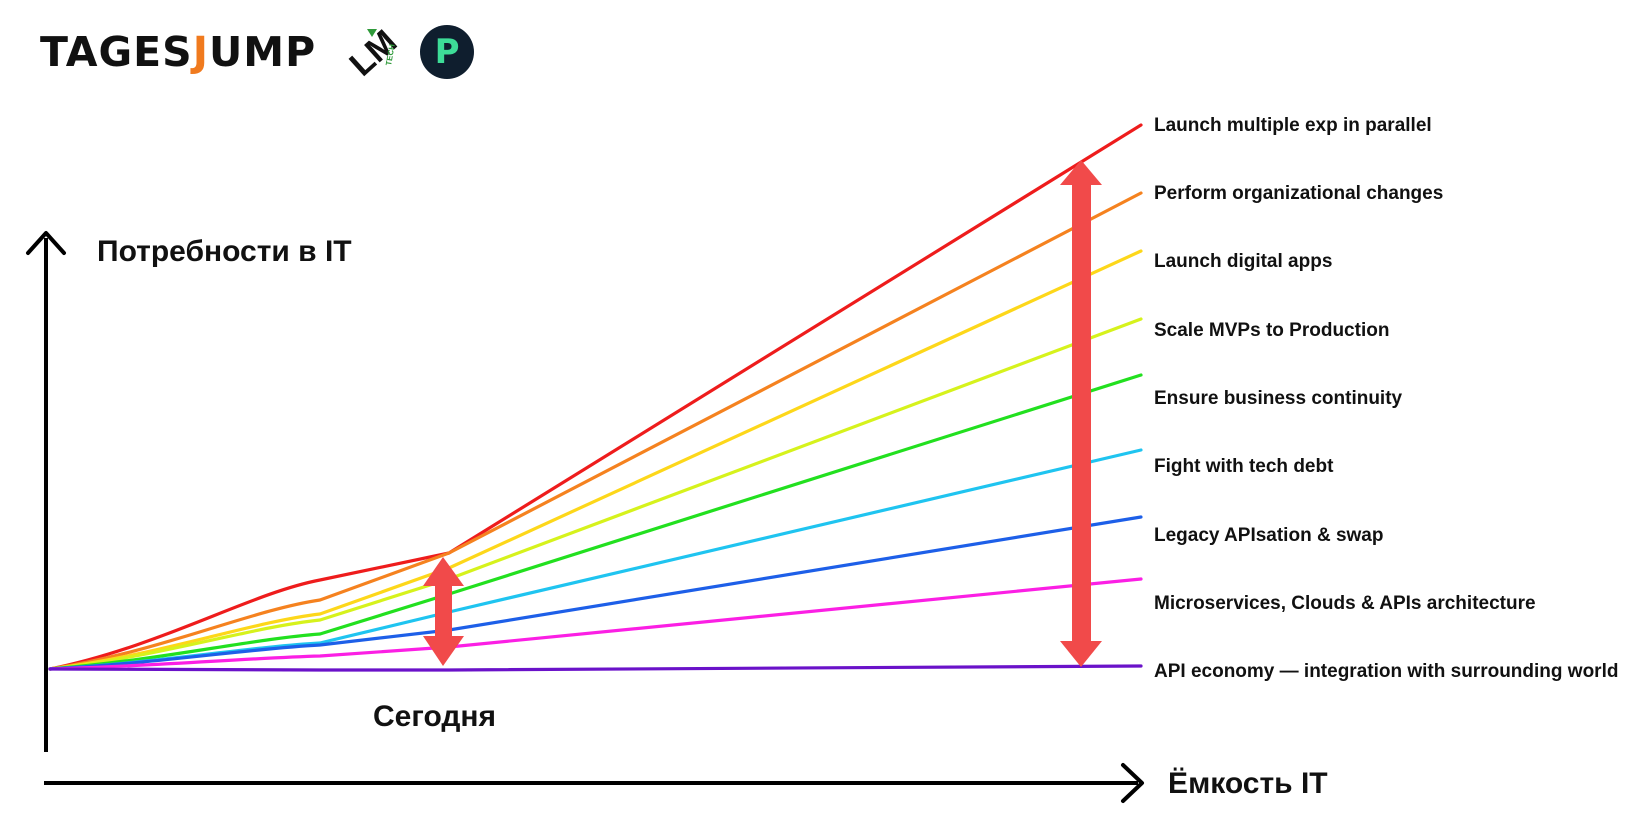  I want to click on series-label-perform-organizational-changes: Perform organizational changes, so click(1298, 193).